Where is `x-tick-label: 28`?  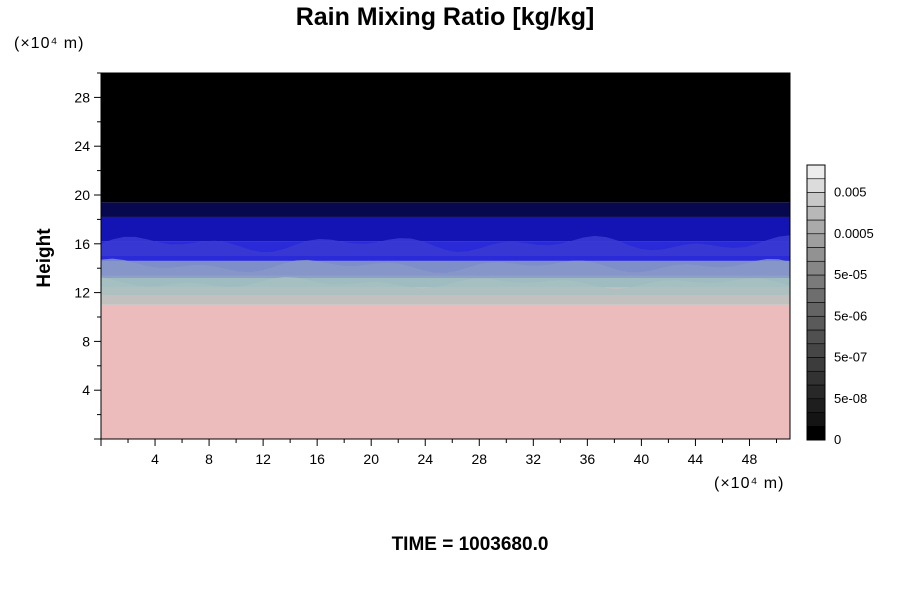
x-tick-label: 28 is located at coordinates (479, 459).